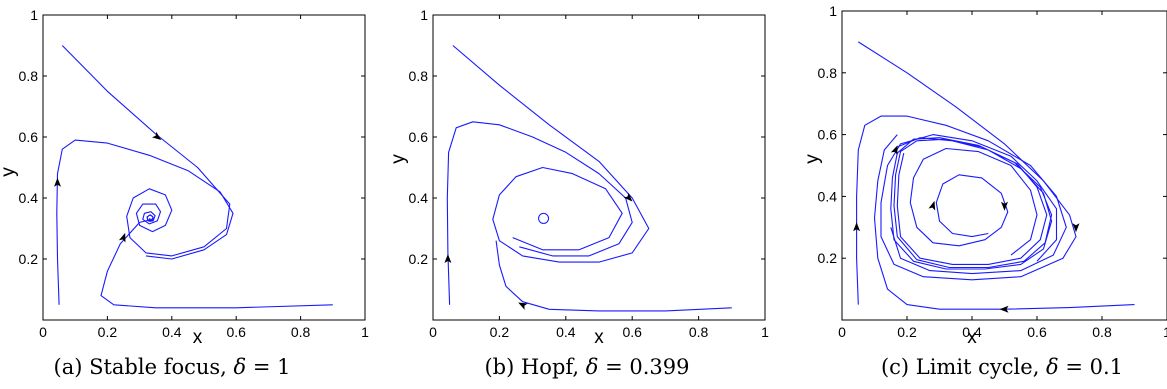  What do you see at coordinates (643, 367) in the screenshot?
I see `caption-value: = 0.399` at bounding box center [643, 367].